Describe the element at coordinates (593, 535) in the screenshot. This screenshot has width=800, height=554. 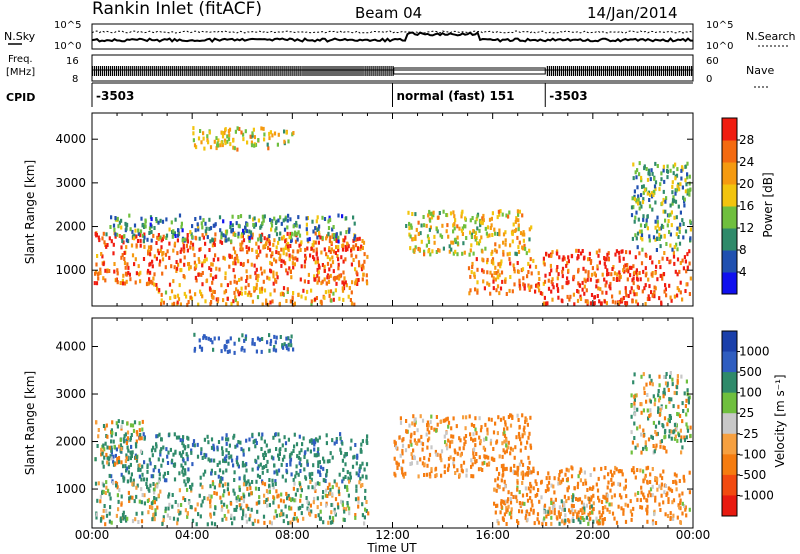
I see `x-tick-label: 20:00` at that location.